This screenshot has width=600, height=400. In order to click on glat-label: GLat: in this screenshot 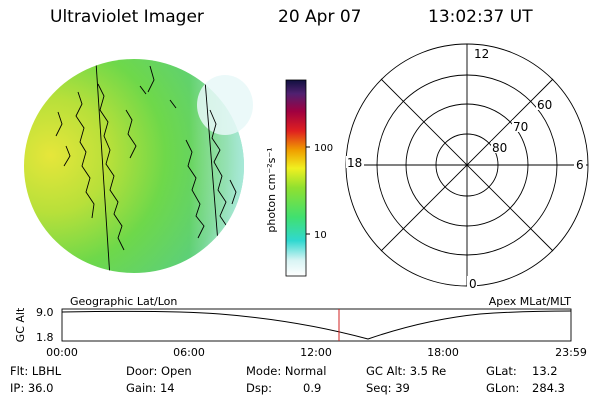, I will do `click(501, 371)`.